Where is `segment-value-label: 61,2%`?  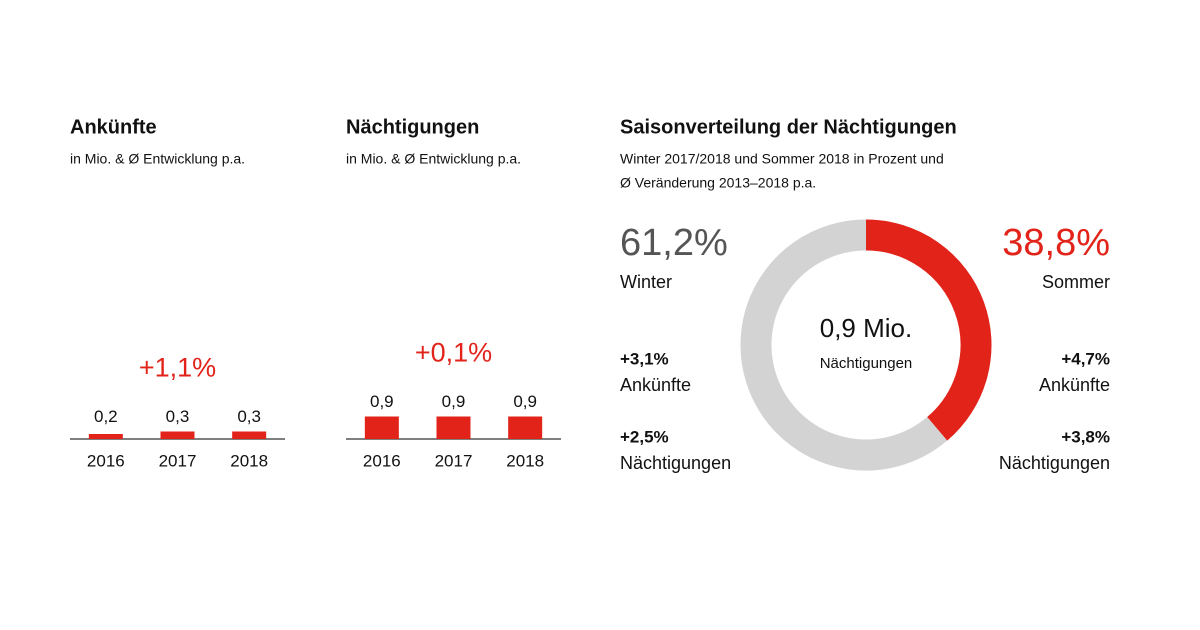
segment-value-label: 61,2% is located at coordinates (674, 243).